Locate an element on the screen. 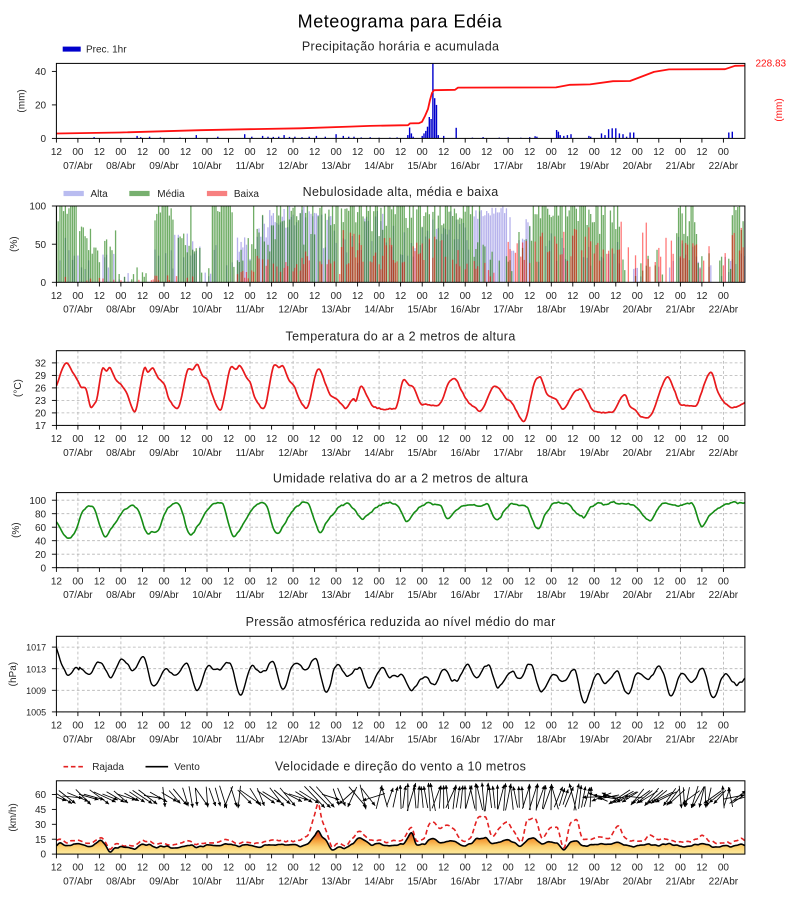 This screenshot has height=905, width=800. svg-text: 40 is located at coordinates (41, 72).